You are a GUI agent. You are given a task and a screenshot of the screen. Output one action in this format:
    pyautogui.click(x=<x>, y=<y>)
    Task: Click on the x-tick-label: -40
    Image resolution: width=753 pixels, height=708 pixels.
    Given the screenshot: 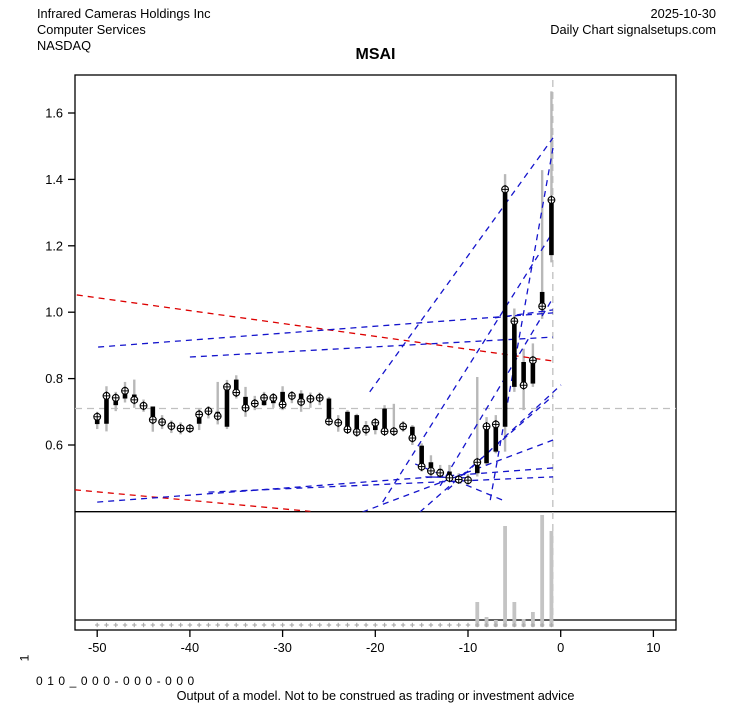 What is the action you would take?
    pyautogui.click(x=190, y=647)
    